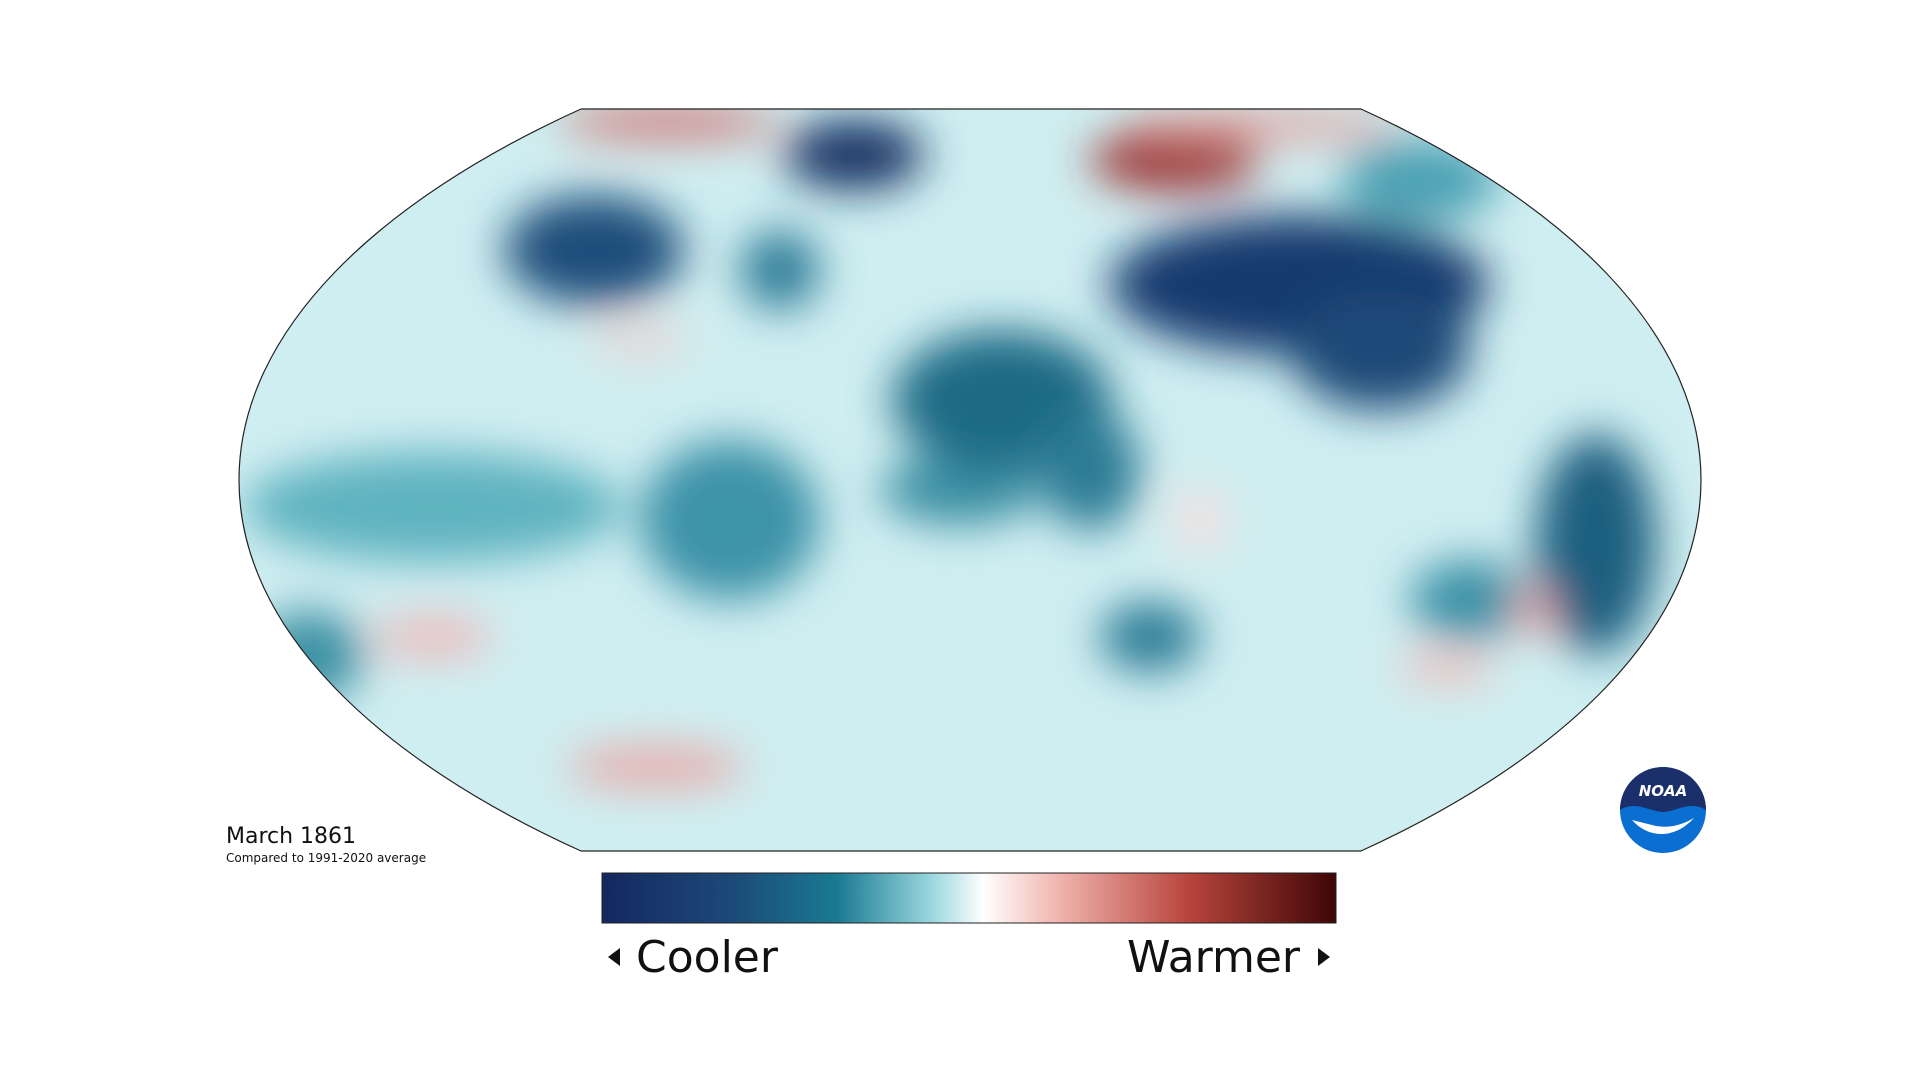 Image resolution: width=1920 pixels, height=1080 pixels. Describe the element at coordinates (326, 858) in the screenshot. I see `map-subtitle: Compared to 1991-2020 average` at that location.